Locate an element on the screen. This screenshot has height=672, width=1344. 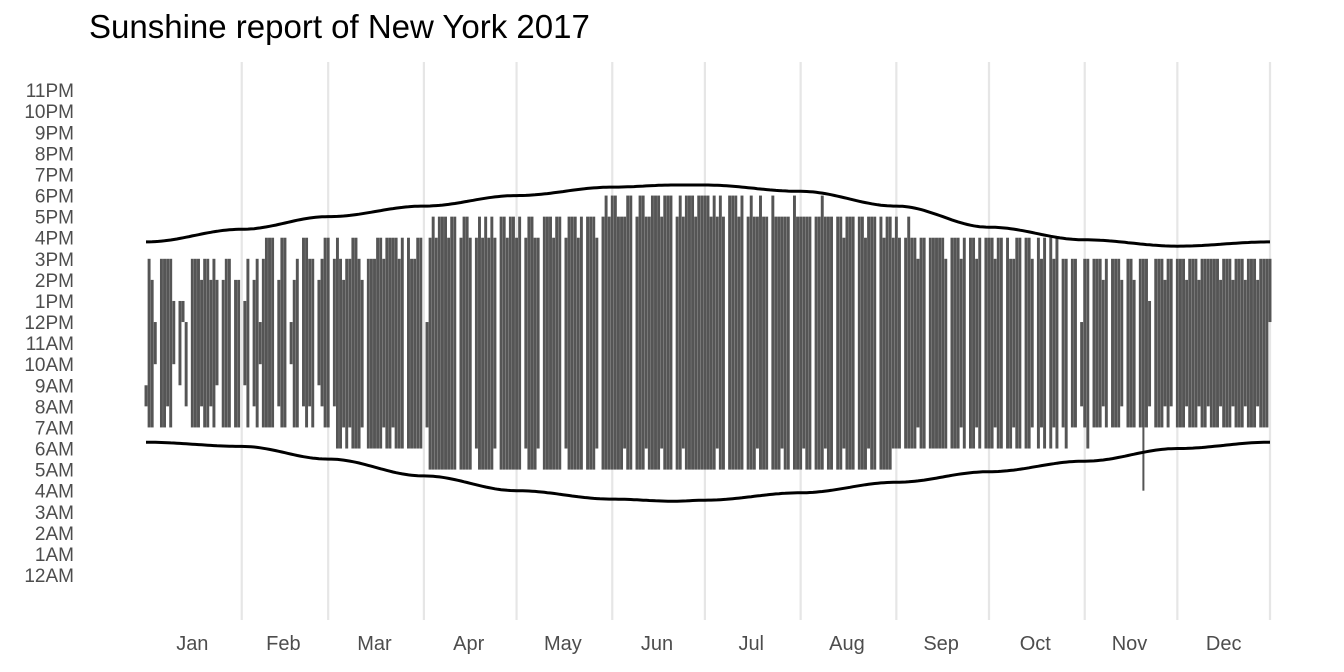
y-tick-label: 6PM is located at coordinates (54, 197).